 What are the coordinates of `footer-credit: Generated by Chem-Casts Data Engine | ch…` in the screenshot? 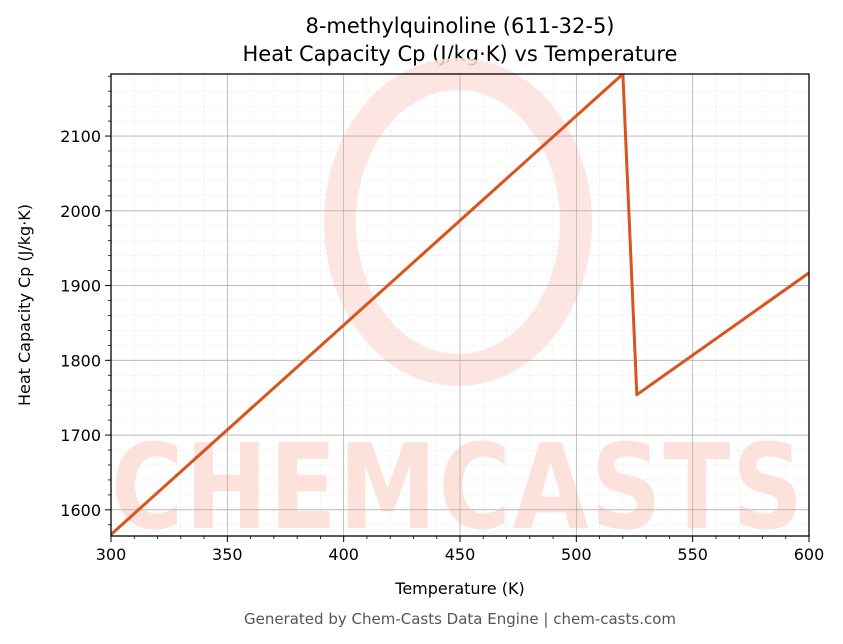 It's located at (460, 619).